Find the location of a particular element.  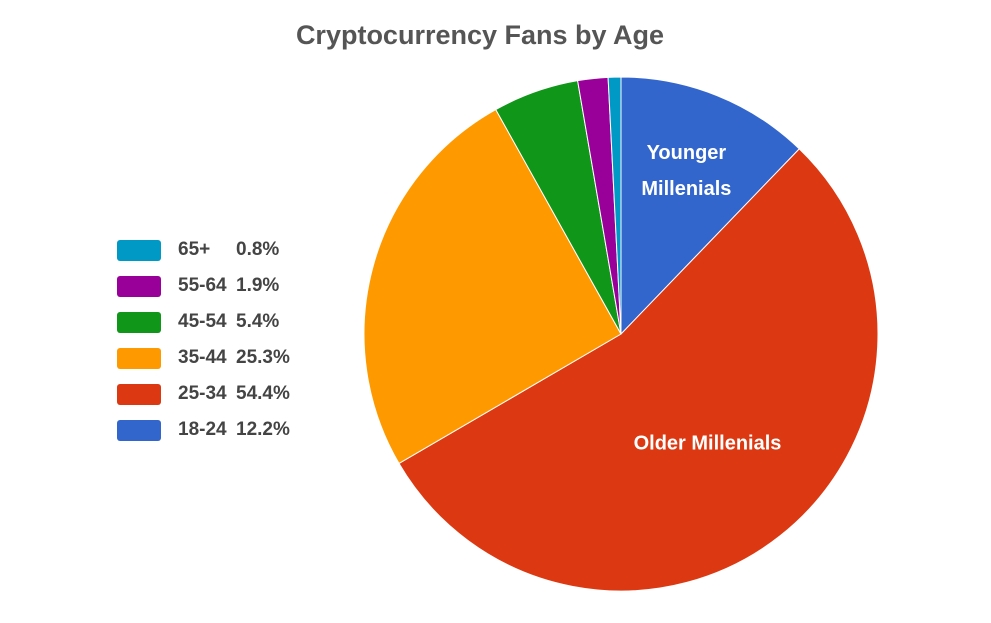

legend-item: 65+ 0.8% is located at coordinates (203, 250).